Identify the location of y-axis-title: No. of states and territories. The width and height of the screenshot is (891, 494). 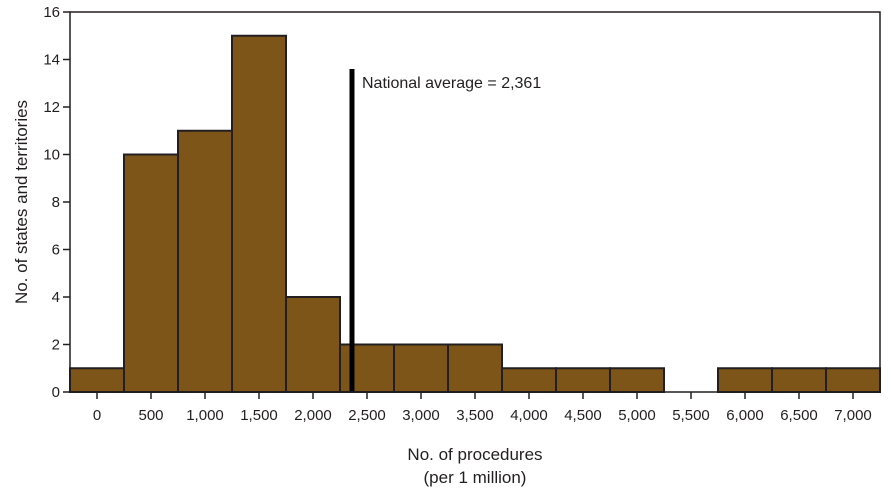
(21, 202).